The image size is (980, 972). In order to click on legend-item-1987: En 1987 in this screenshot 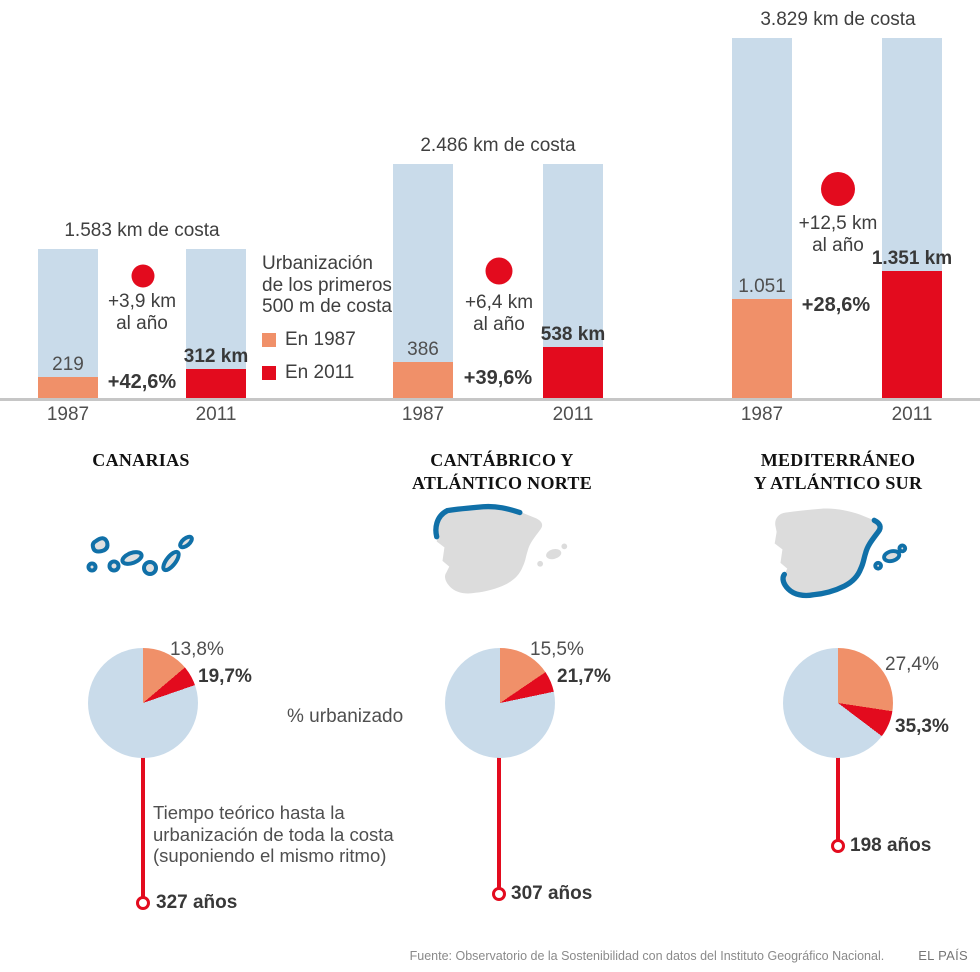, I will do `click(327, 340)`.